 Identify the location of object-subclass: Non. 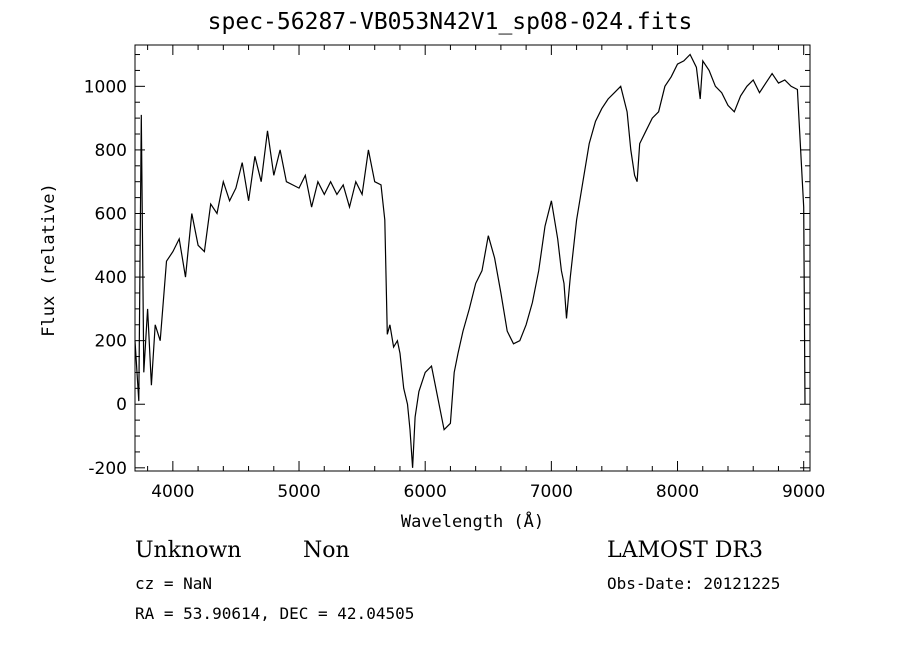
(326, 550).